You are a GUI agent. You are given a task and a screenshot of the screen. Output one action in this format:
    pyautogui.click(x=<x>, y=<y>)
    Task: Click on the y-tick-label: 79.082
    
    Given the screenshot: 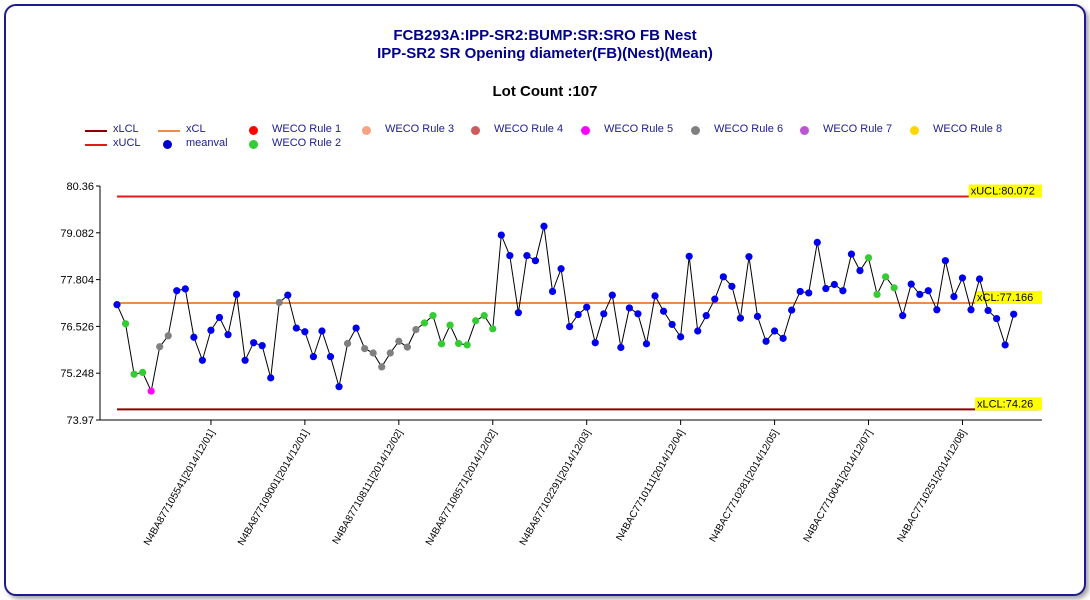 What is the action you would take?
    pyautogui.click(x=77, y=234)
    